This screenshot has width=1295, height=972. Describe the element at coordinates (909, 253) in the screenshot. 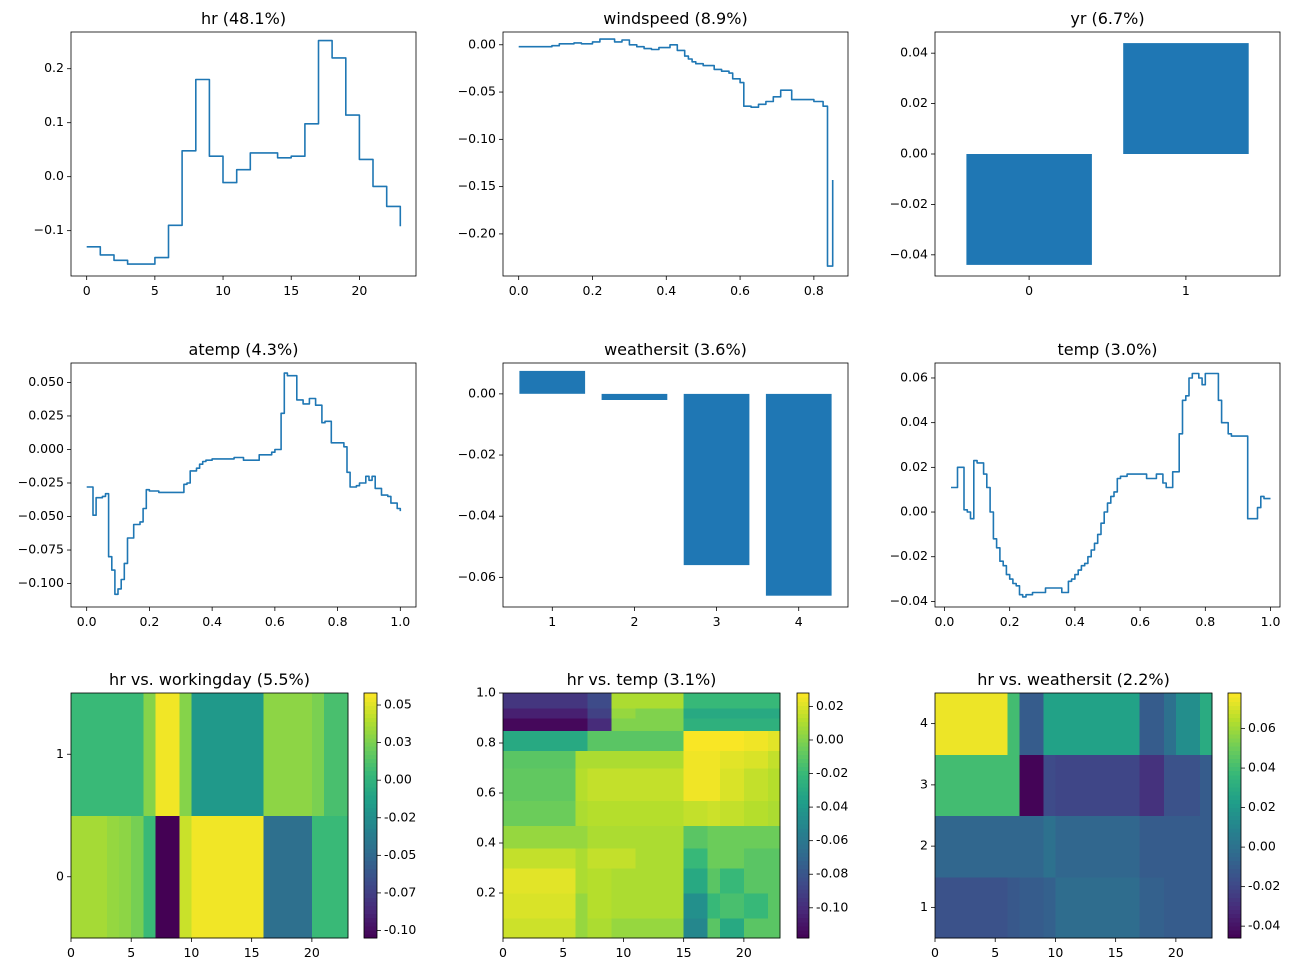

I see `y-tick-label: −0.04` at that location.